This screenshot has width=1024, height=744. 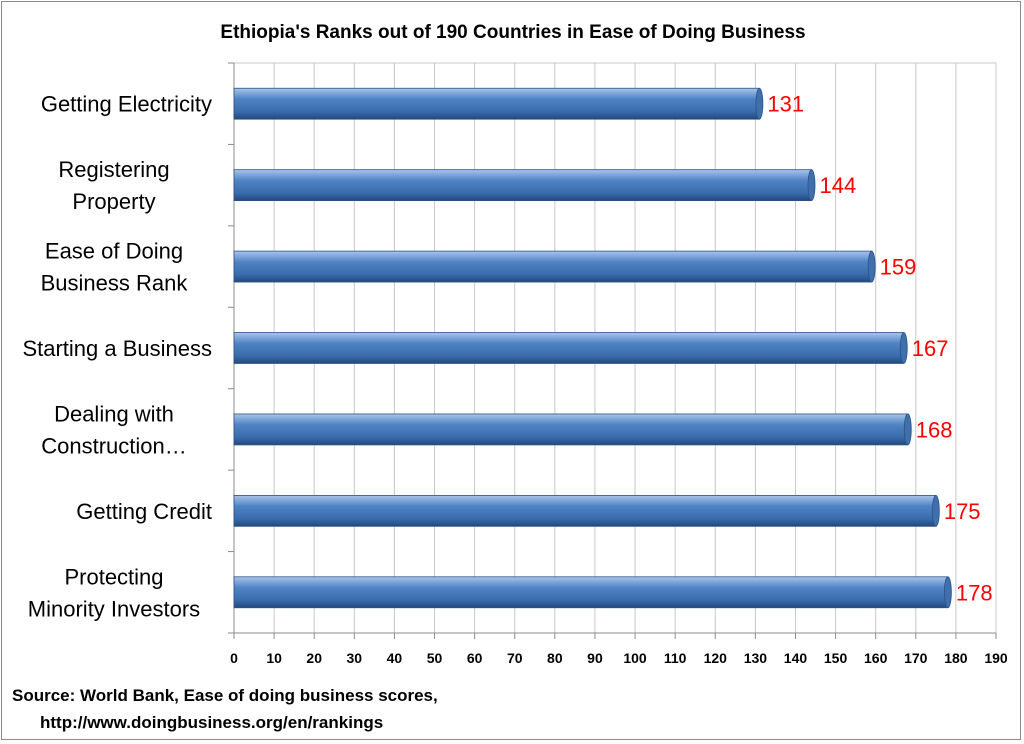 I want to click on category-label-line: Minority Investors, so click(x=114, y=608).